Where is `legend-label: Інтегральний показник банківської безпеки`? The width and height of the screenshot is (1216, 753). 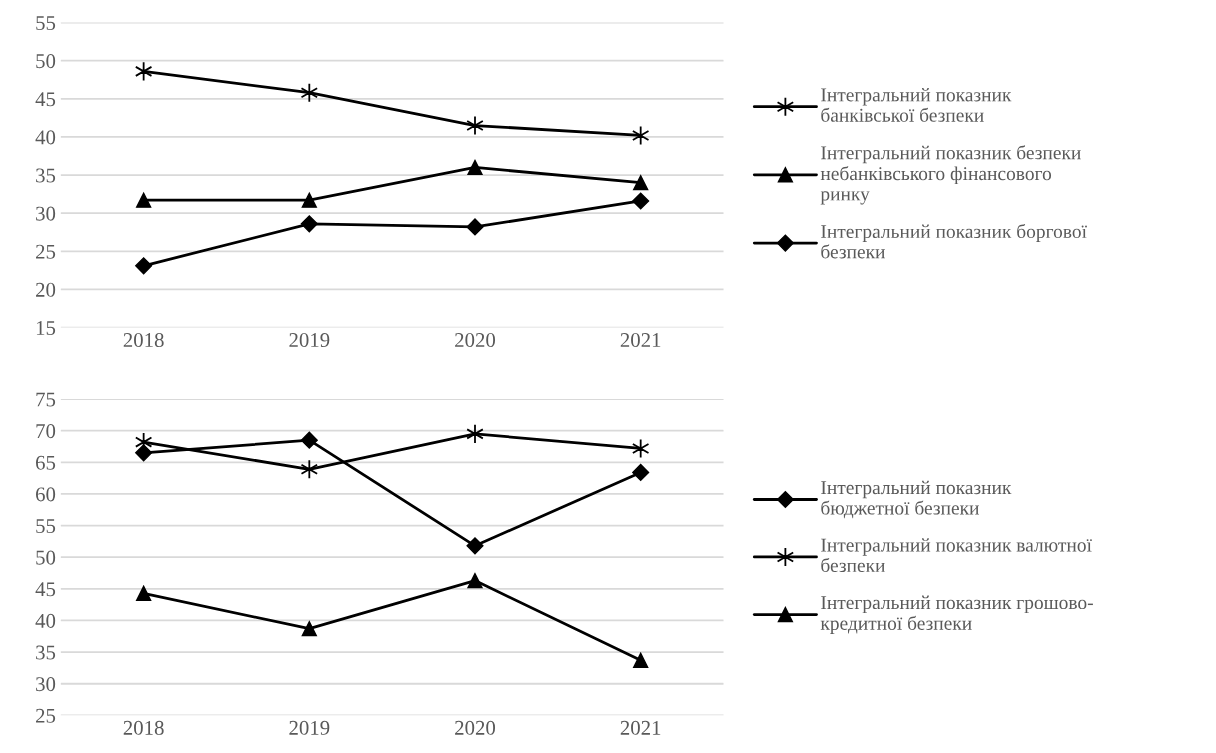 legend-label: Інтегральний показник банківської безпеки is located at coordinates (916, 104).